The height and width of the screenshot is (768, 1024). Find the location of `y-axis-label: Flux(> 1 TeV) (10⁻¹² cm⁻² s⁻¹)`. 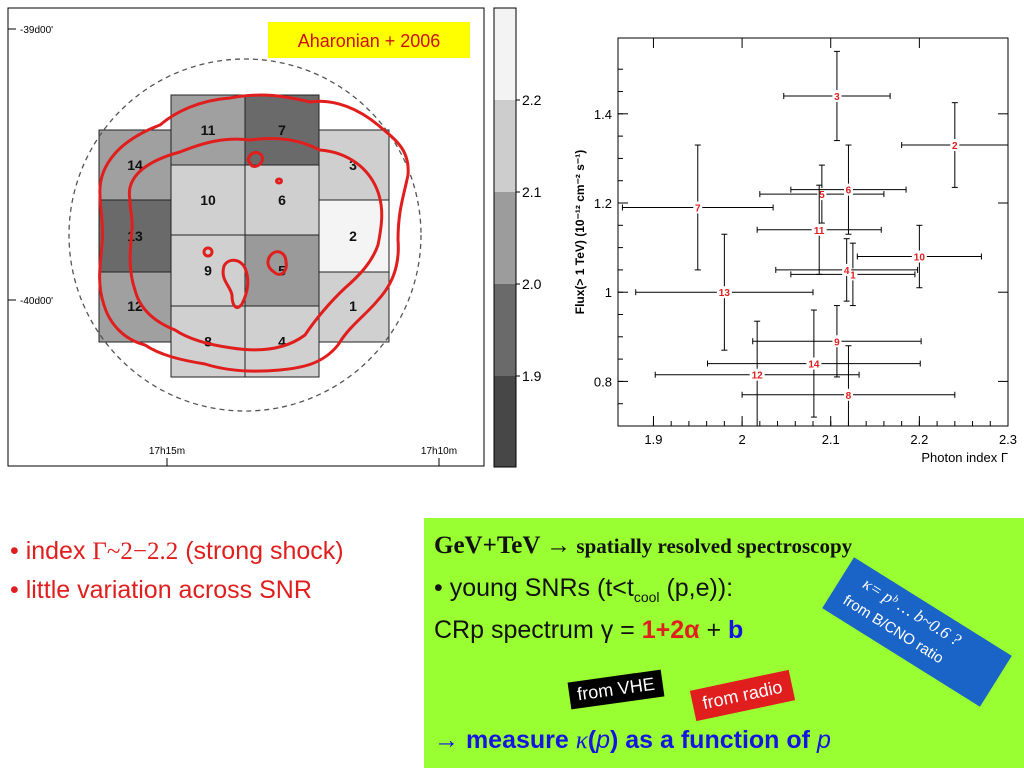

y-axis-label: Flux(> 1 TeV) (10⁻¹² cm⁻² s⁻¹) is located at coordinates (580, 232).